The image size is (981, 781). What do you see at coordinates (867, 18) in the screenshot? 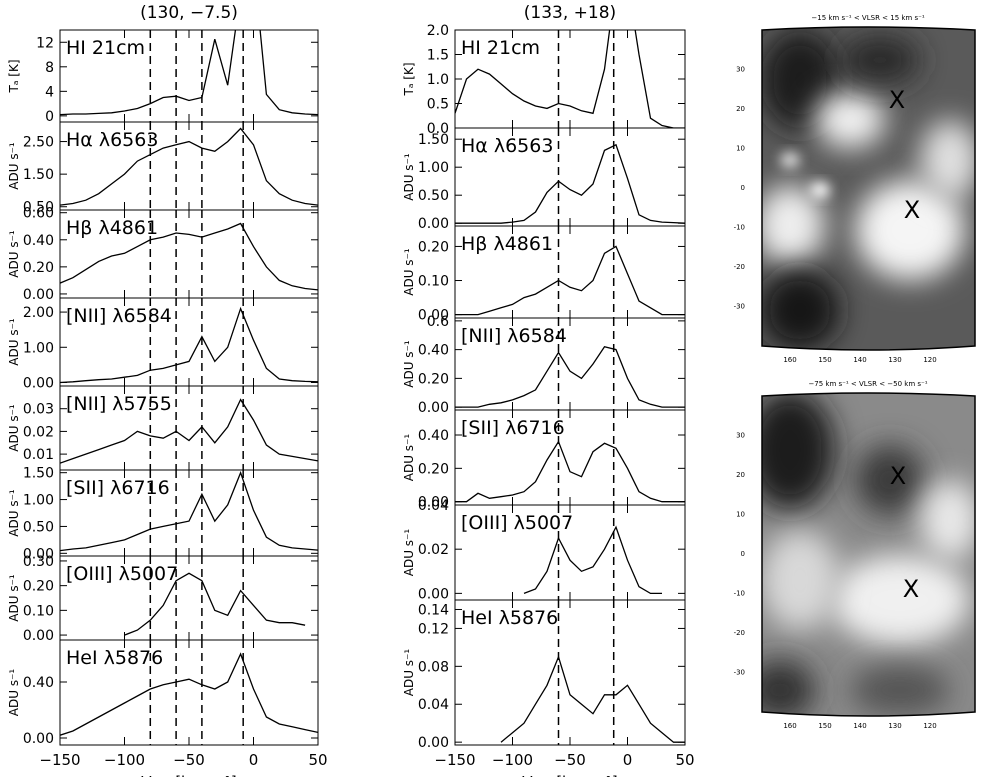
I see `map-title: −15 km s⁻¹ < VLSR < 15 km s⁻¹` at bounding box center [867, 18].